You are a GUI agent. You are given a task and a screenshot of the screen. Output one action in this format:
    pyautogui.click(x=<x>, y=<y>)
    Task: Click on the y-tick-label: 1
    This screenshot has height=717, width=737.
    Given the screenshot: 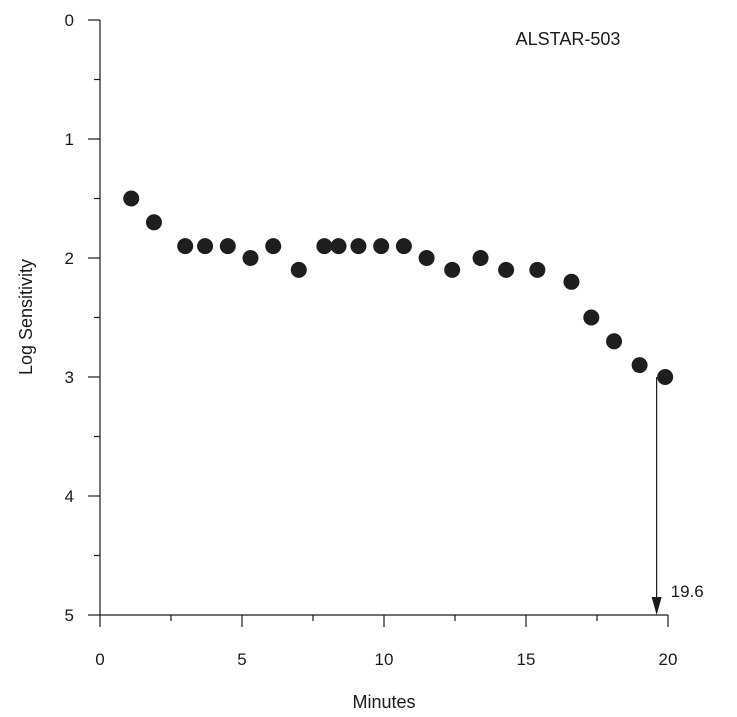 What is the action you would take?
    pyautogui.click(x=69, y=139)
    